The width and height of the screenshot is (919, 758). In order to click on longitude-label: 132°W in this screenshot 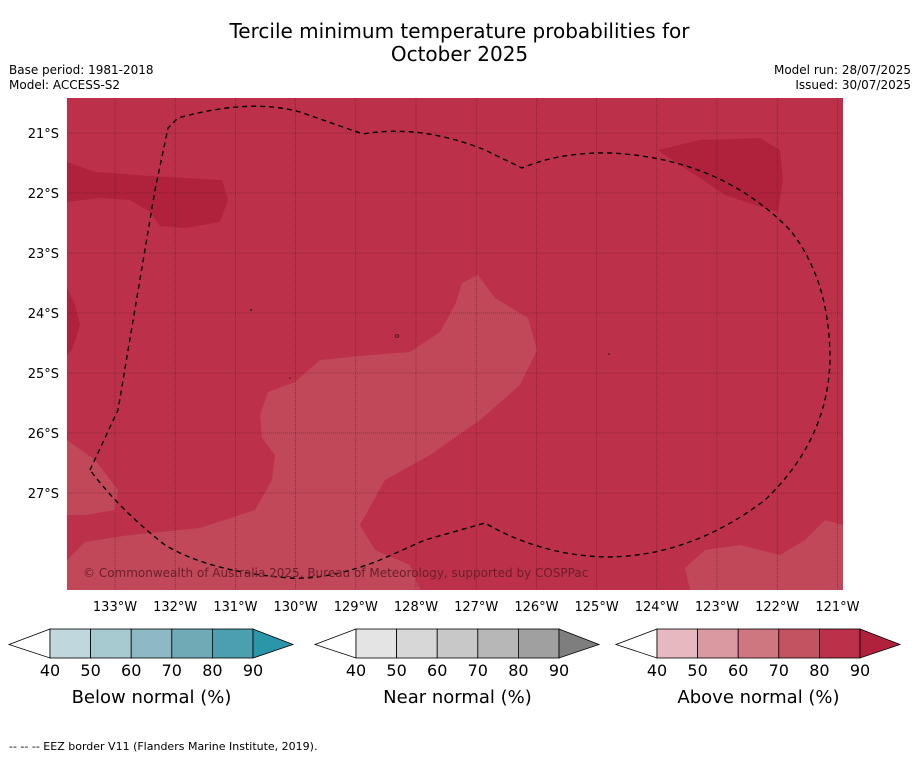, I will do `click(175, 607)`.